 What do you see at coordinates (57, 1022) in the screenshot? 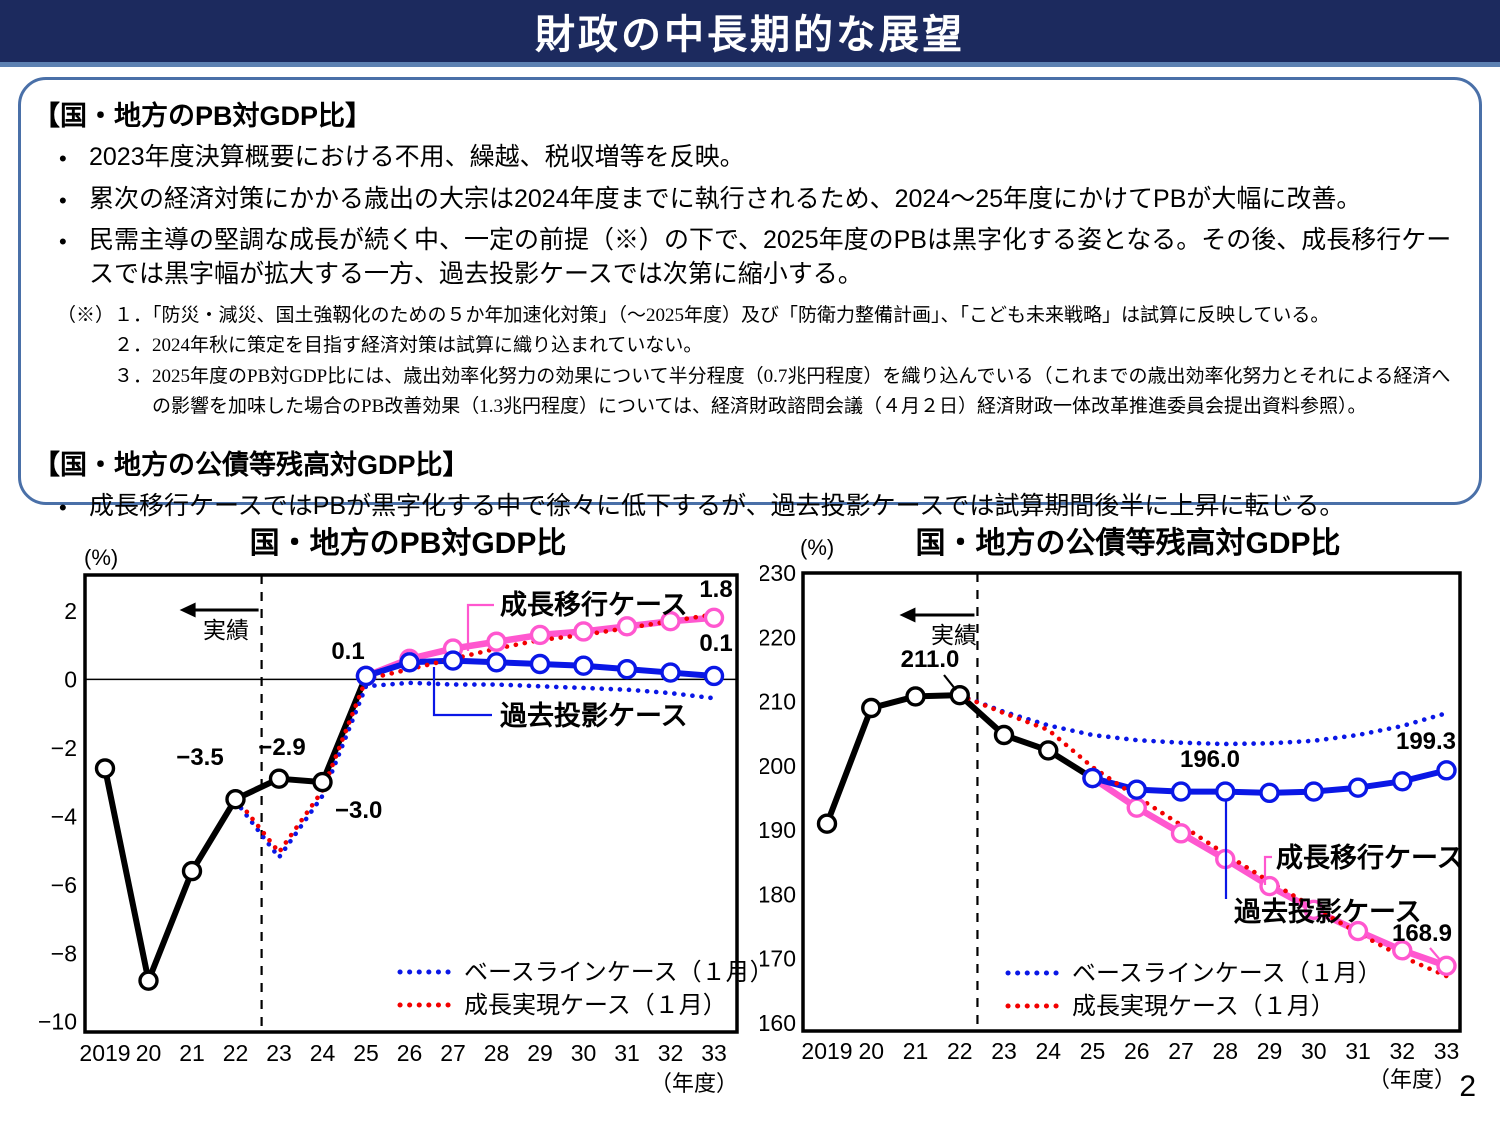
I see `svg-text: −10` at bounding box center [57, 1022].